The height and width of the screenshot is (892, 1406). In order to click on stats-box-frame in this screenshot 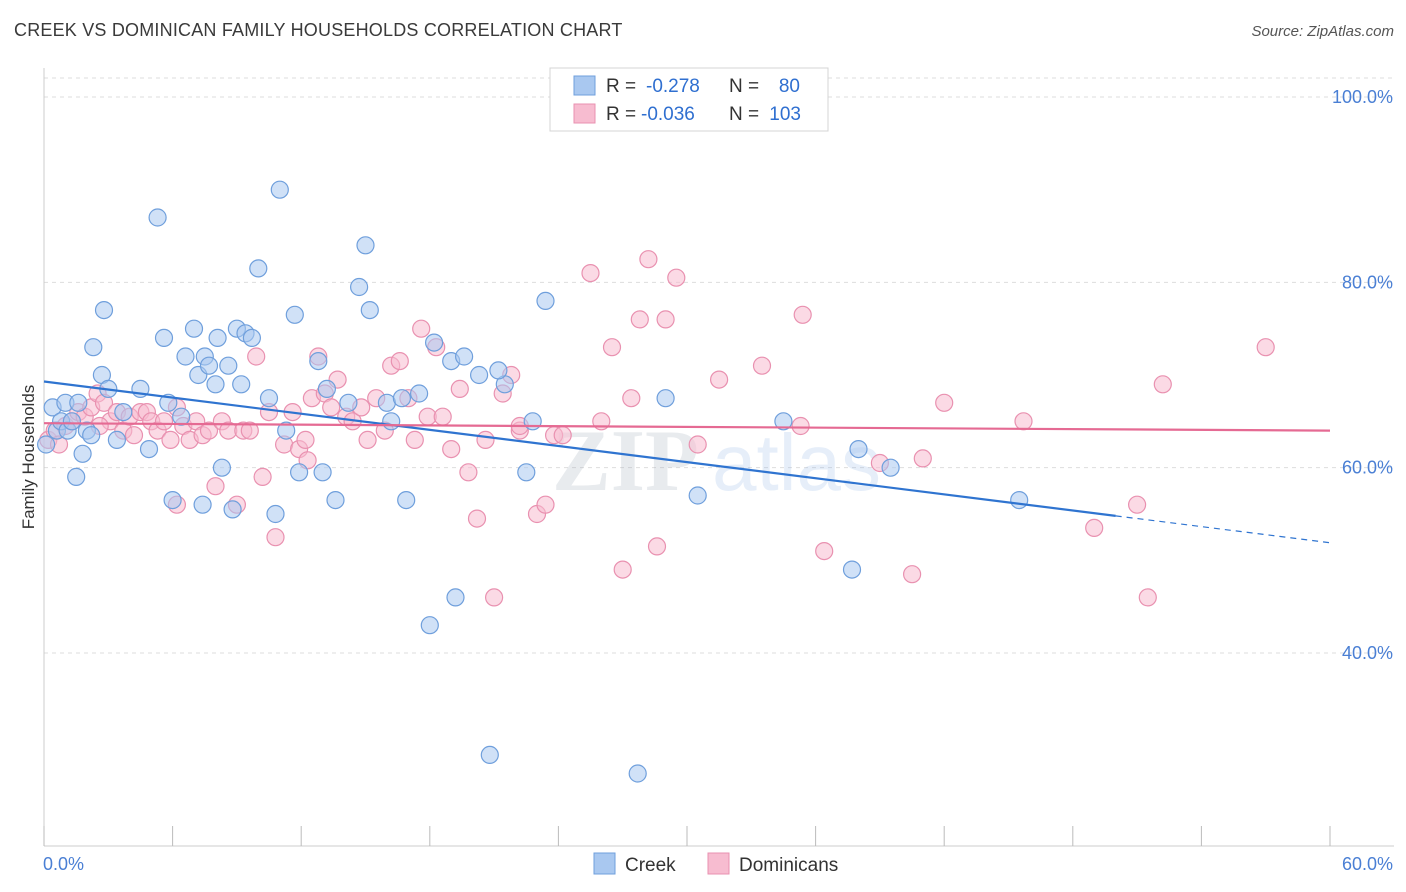, I will do `click(689, 99)`.